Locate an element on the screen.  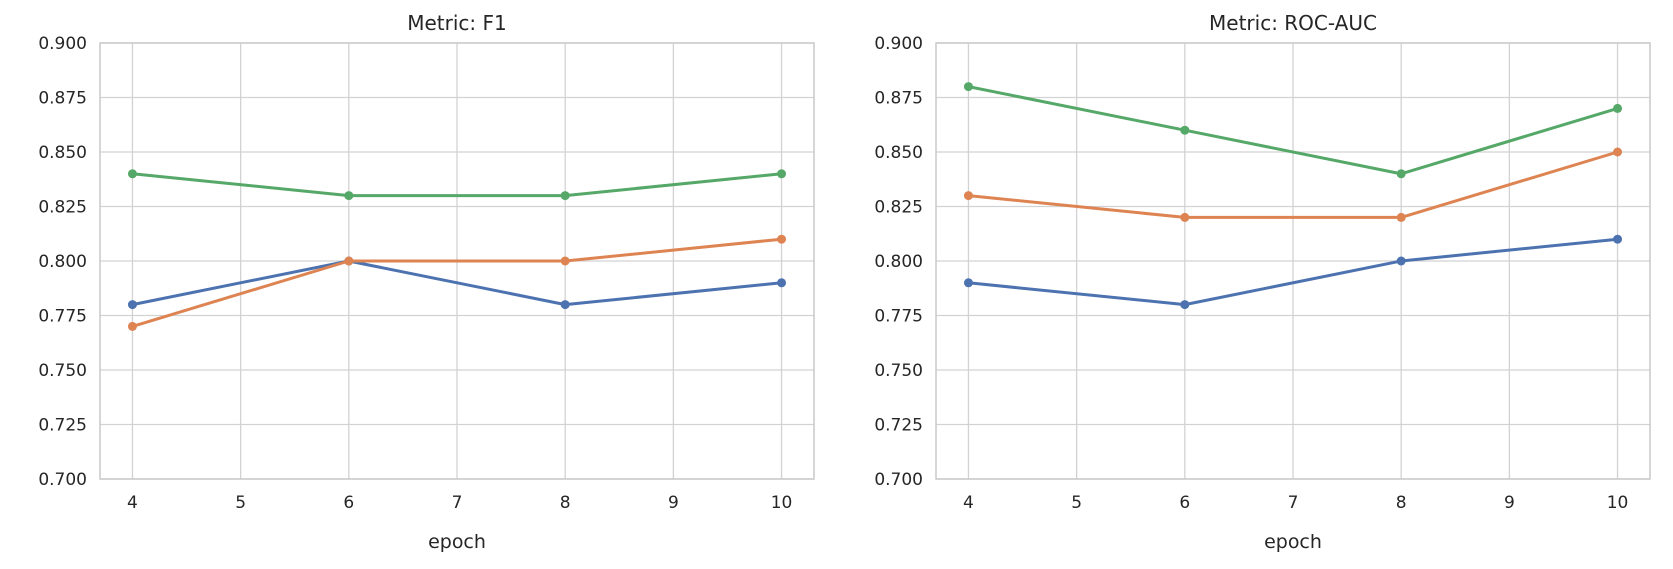
chart-title: Metric: F1 is located at coordinates (457, 23).